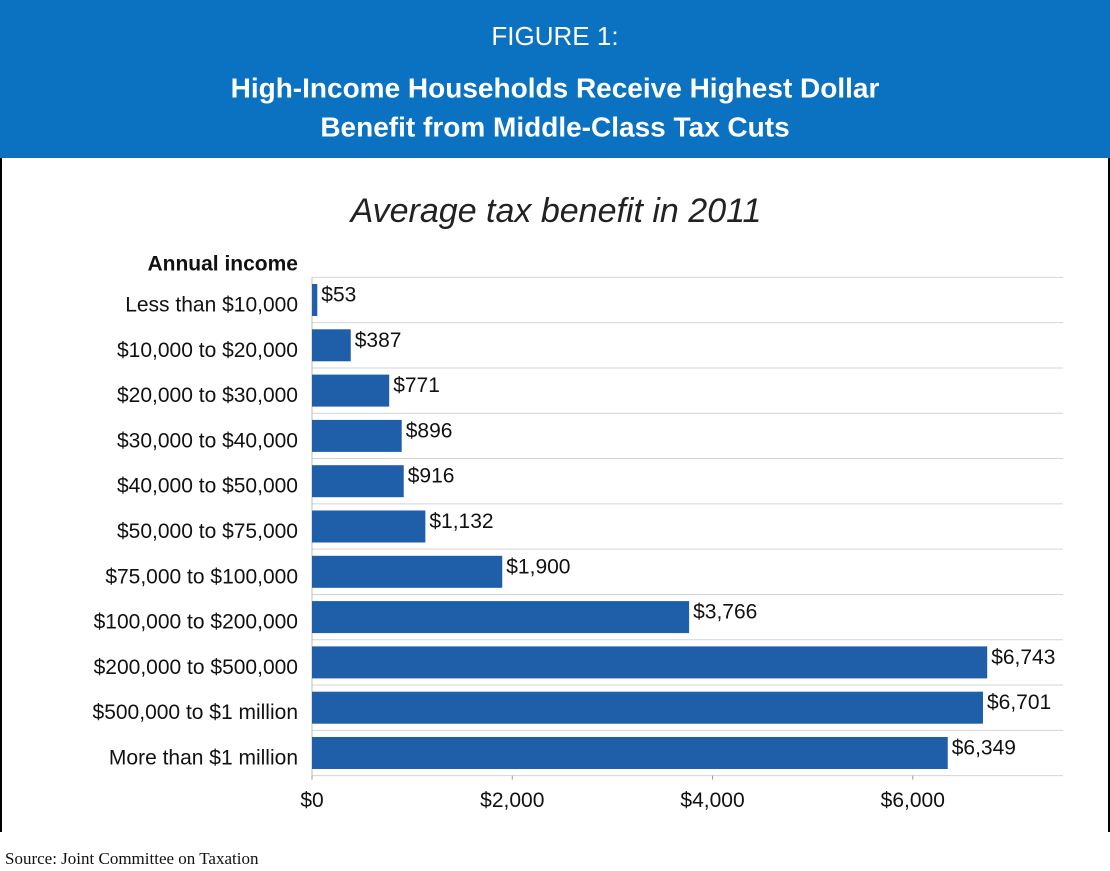 The height and width of the screenshot is (871, 1110). Describe the element at coordinates (416, 385) in the screenshot. I see `value-label: $771` at that location.